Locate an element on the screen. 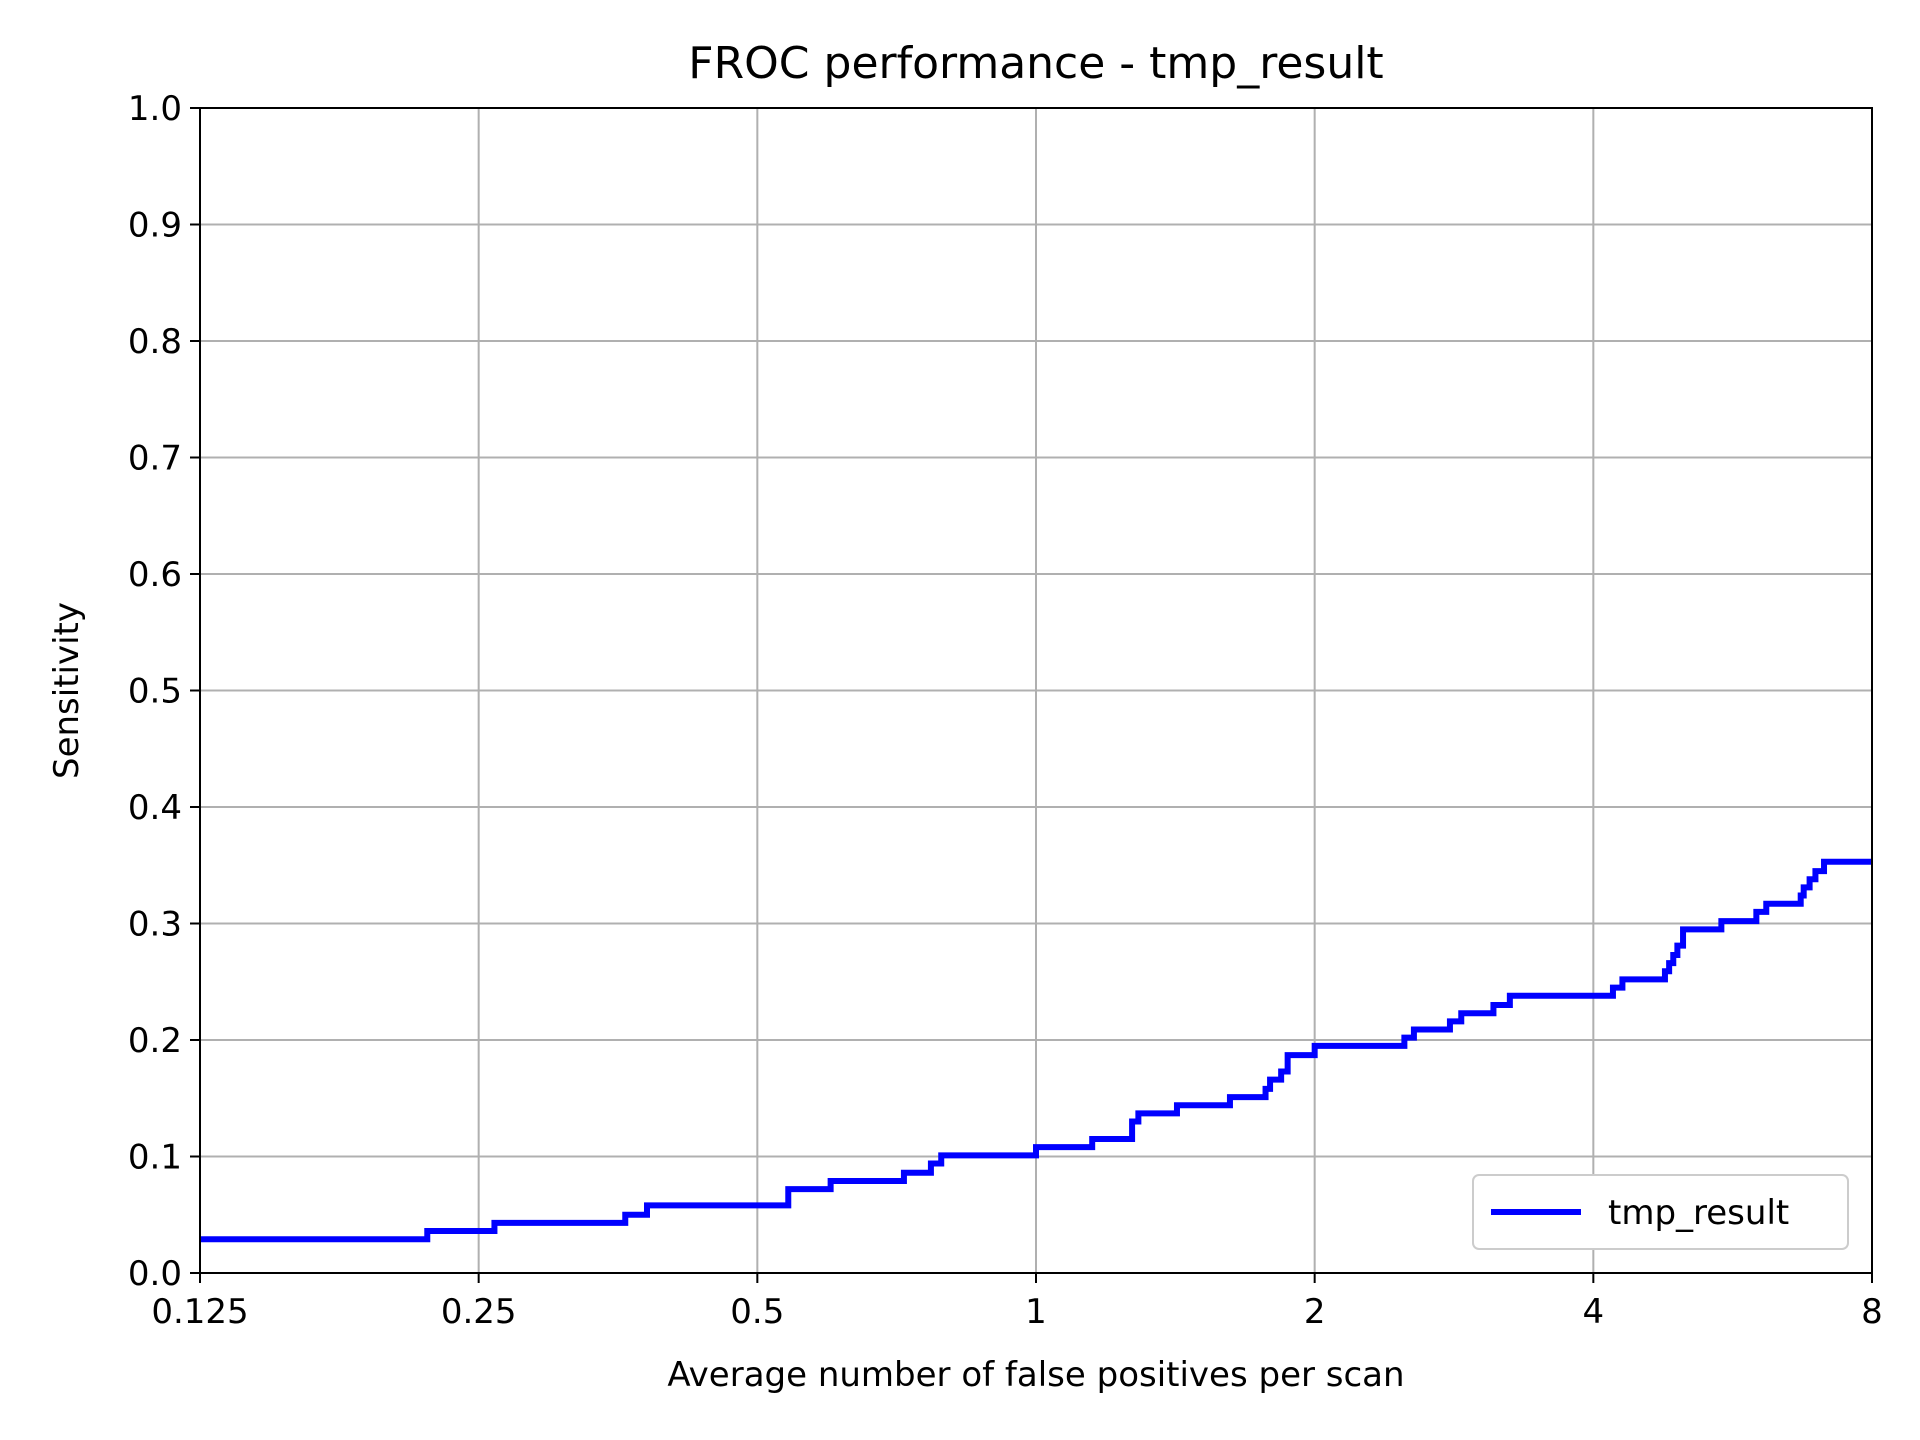 This screenshot has width=1920, height=1440. y-tick-label: 0.1 is located at coordinates (155, 1158).